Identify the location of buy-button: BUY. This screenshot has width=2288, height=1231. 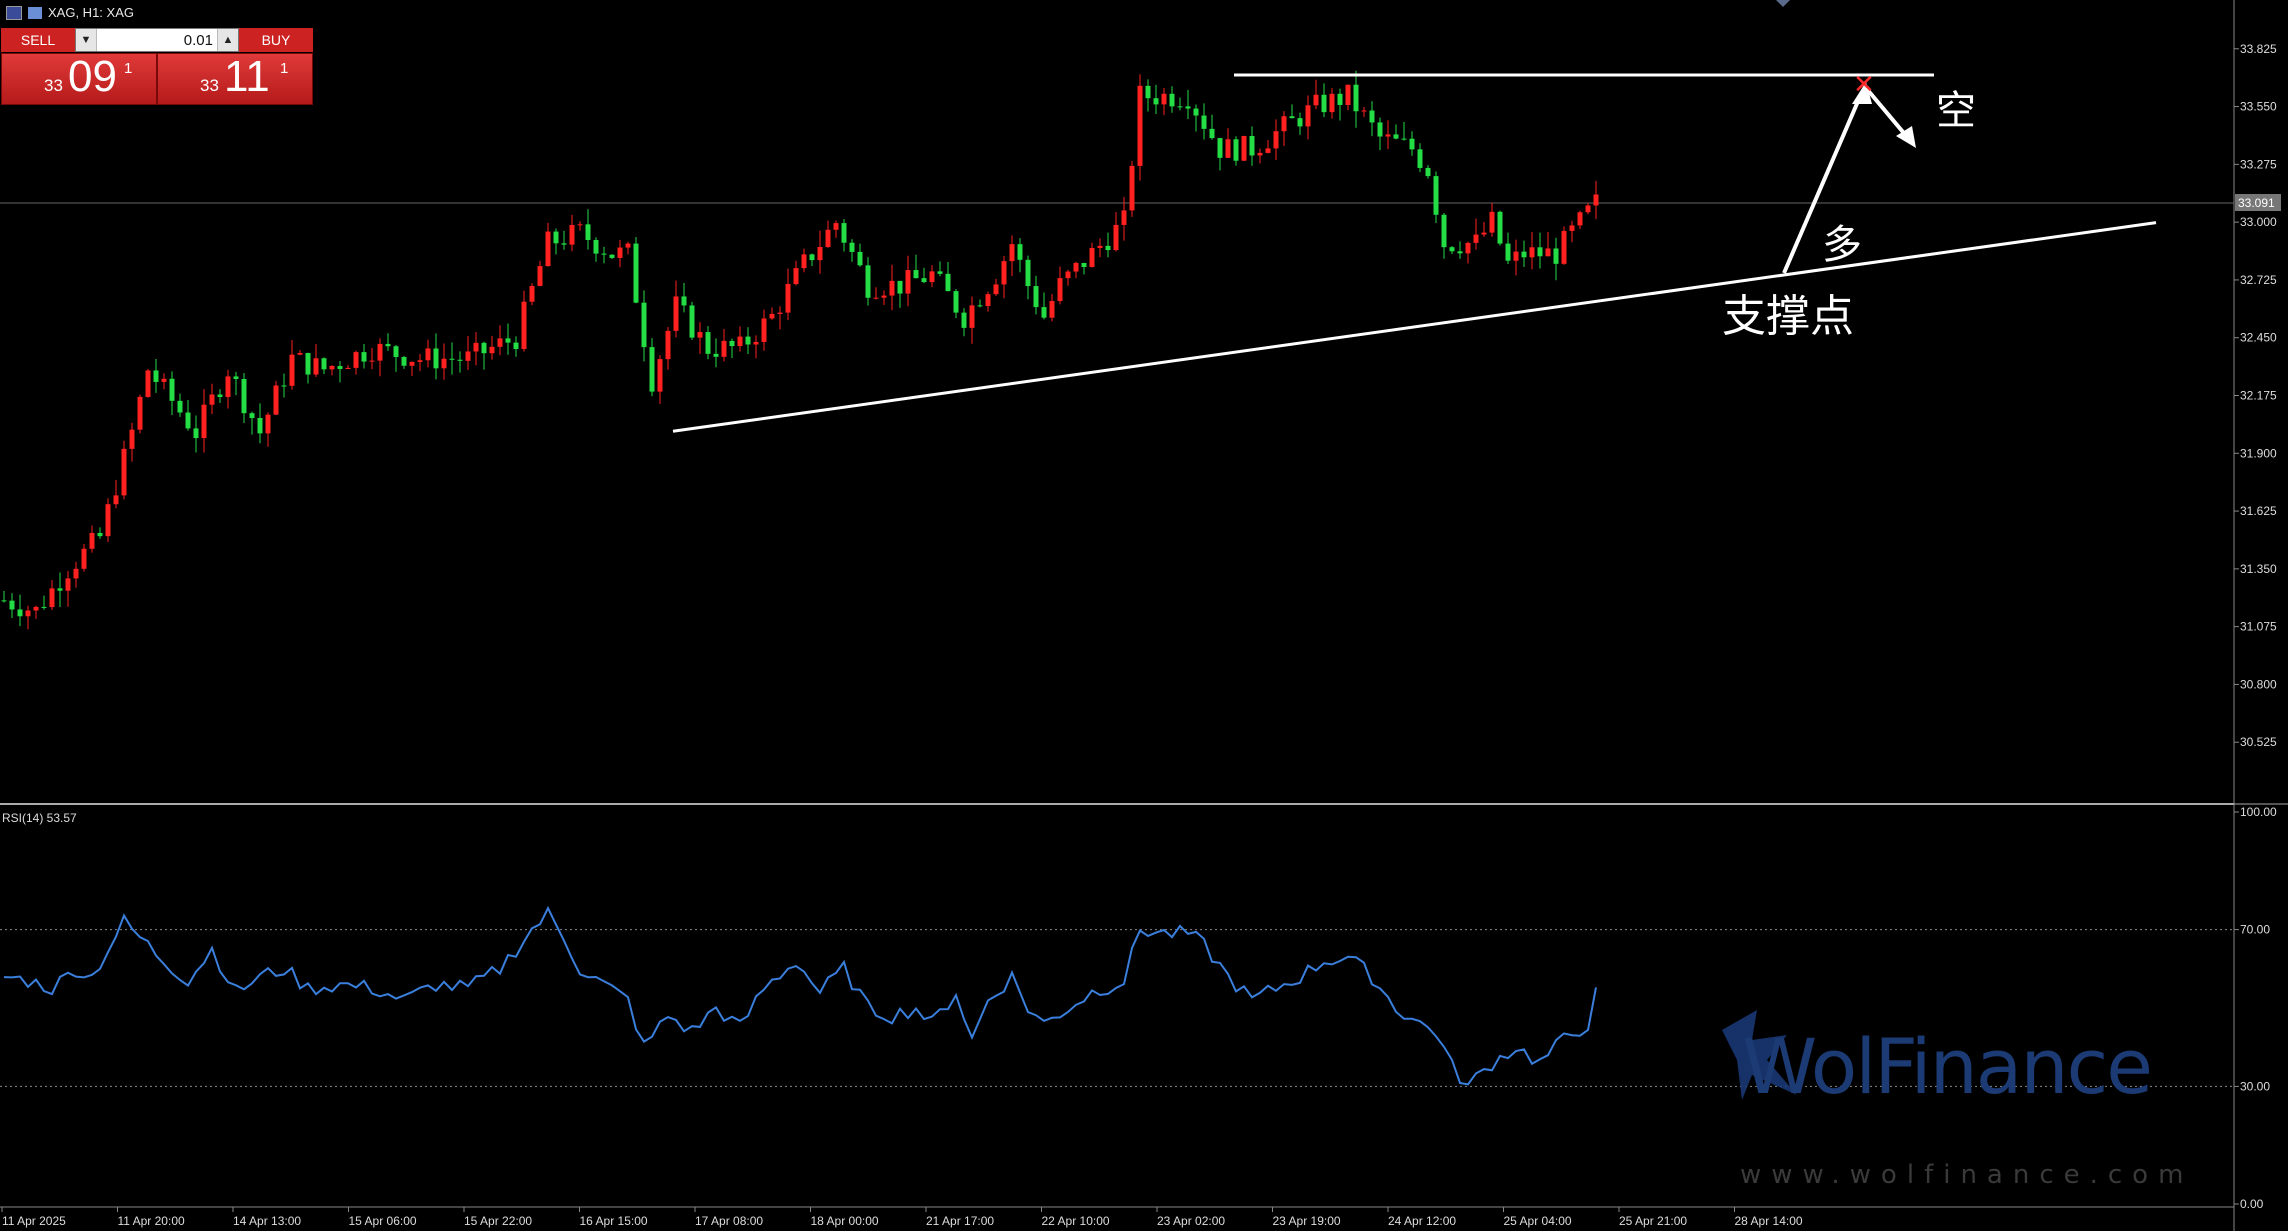
(276, 40).